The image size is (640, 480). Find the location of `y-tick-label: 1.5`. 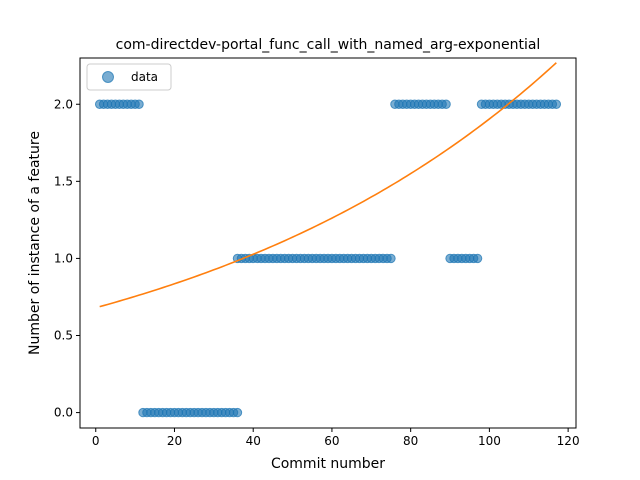

y-tick-label: 1.5 is located at coordinates (63, 181).